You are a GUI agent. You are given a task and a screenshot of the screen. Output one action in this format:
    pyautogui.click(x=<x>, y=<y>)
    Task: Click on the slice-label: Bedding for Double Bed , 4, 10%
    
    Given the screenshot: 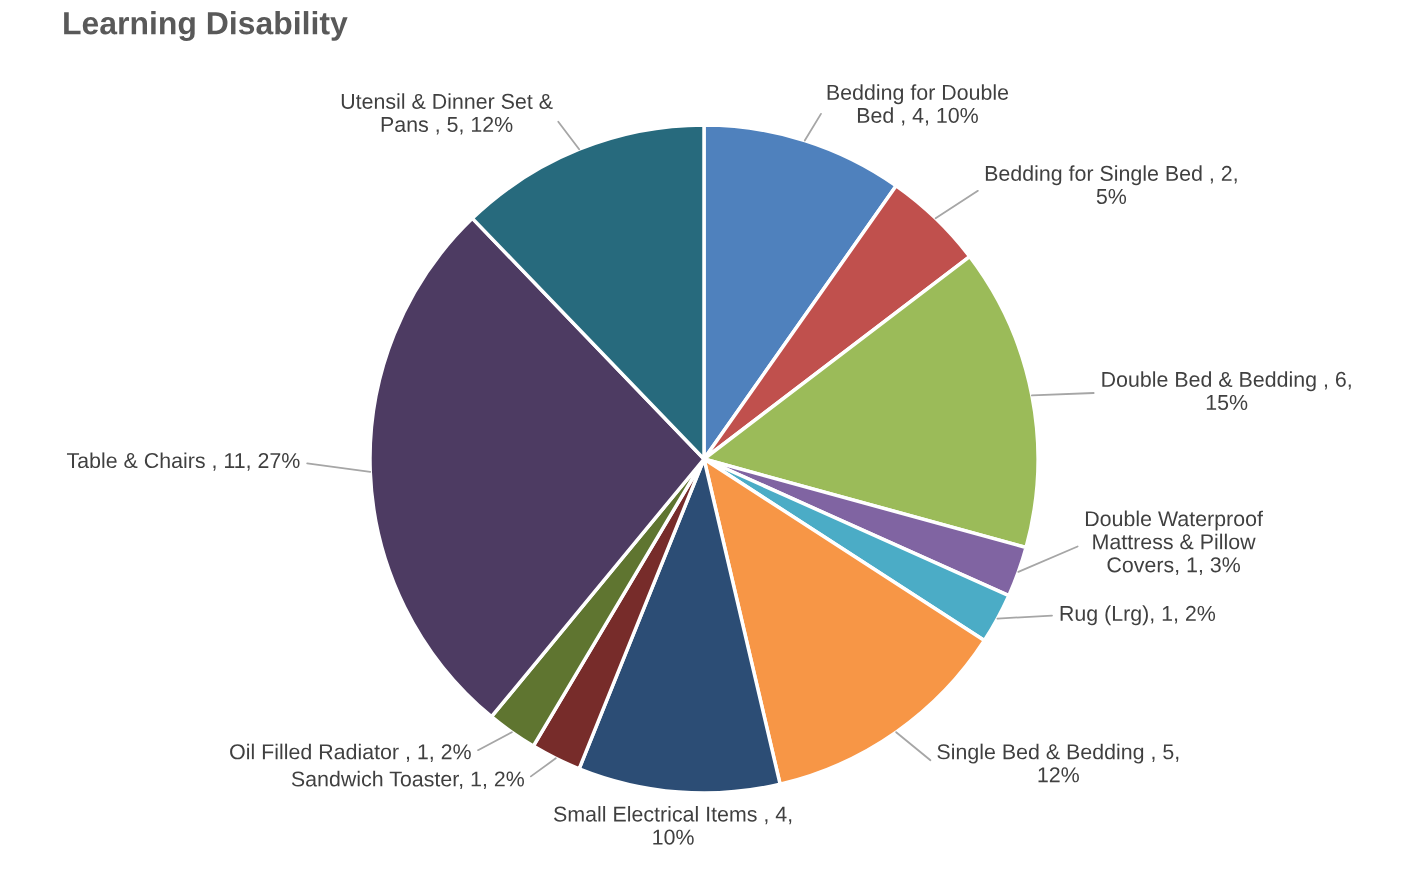 What is the action you would take?
    pyautogui.click(x=918, y=105)
    